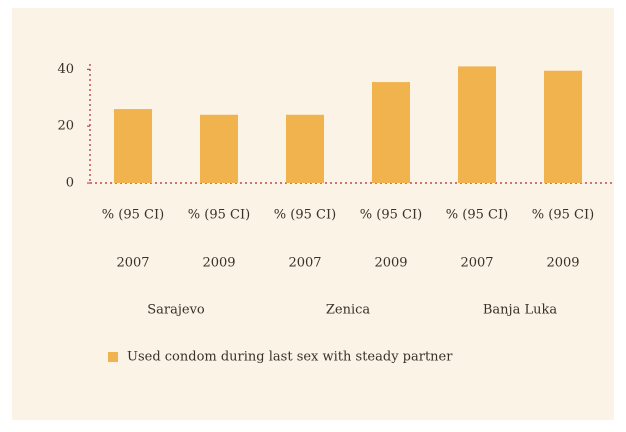  I want to click on y-tick-label: 40, so click(65, 69).